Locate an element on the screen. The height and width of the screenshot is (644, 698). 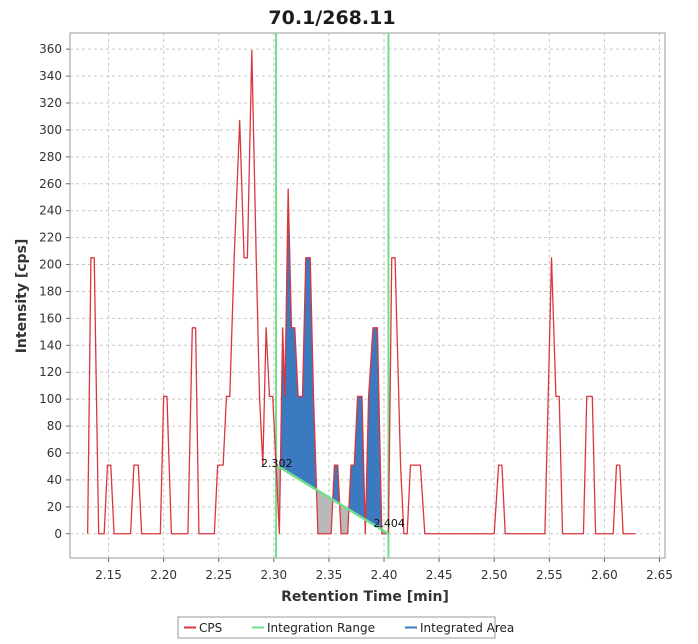
integrated-area-fill is located at coordinates (332, 361).